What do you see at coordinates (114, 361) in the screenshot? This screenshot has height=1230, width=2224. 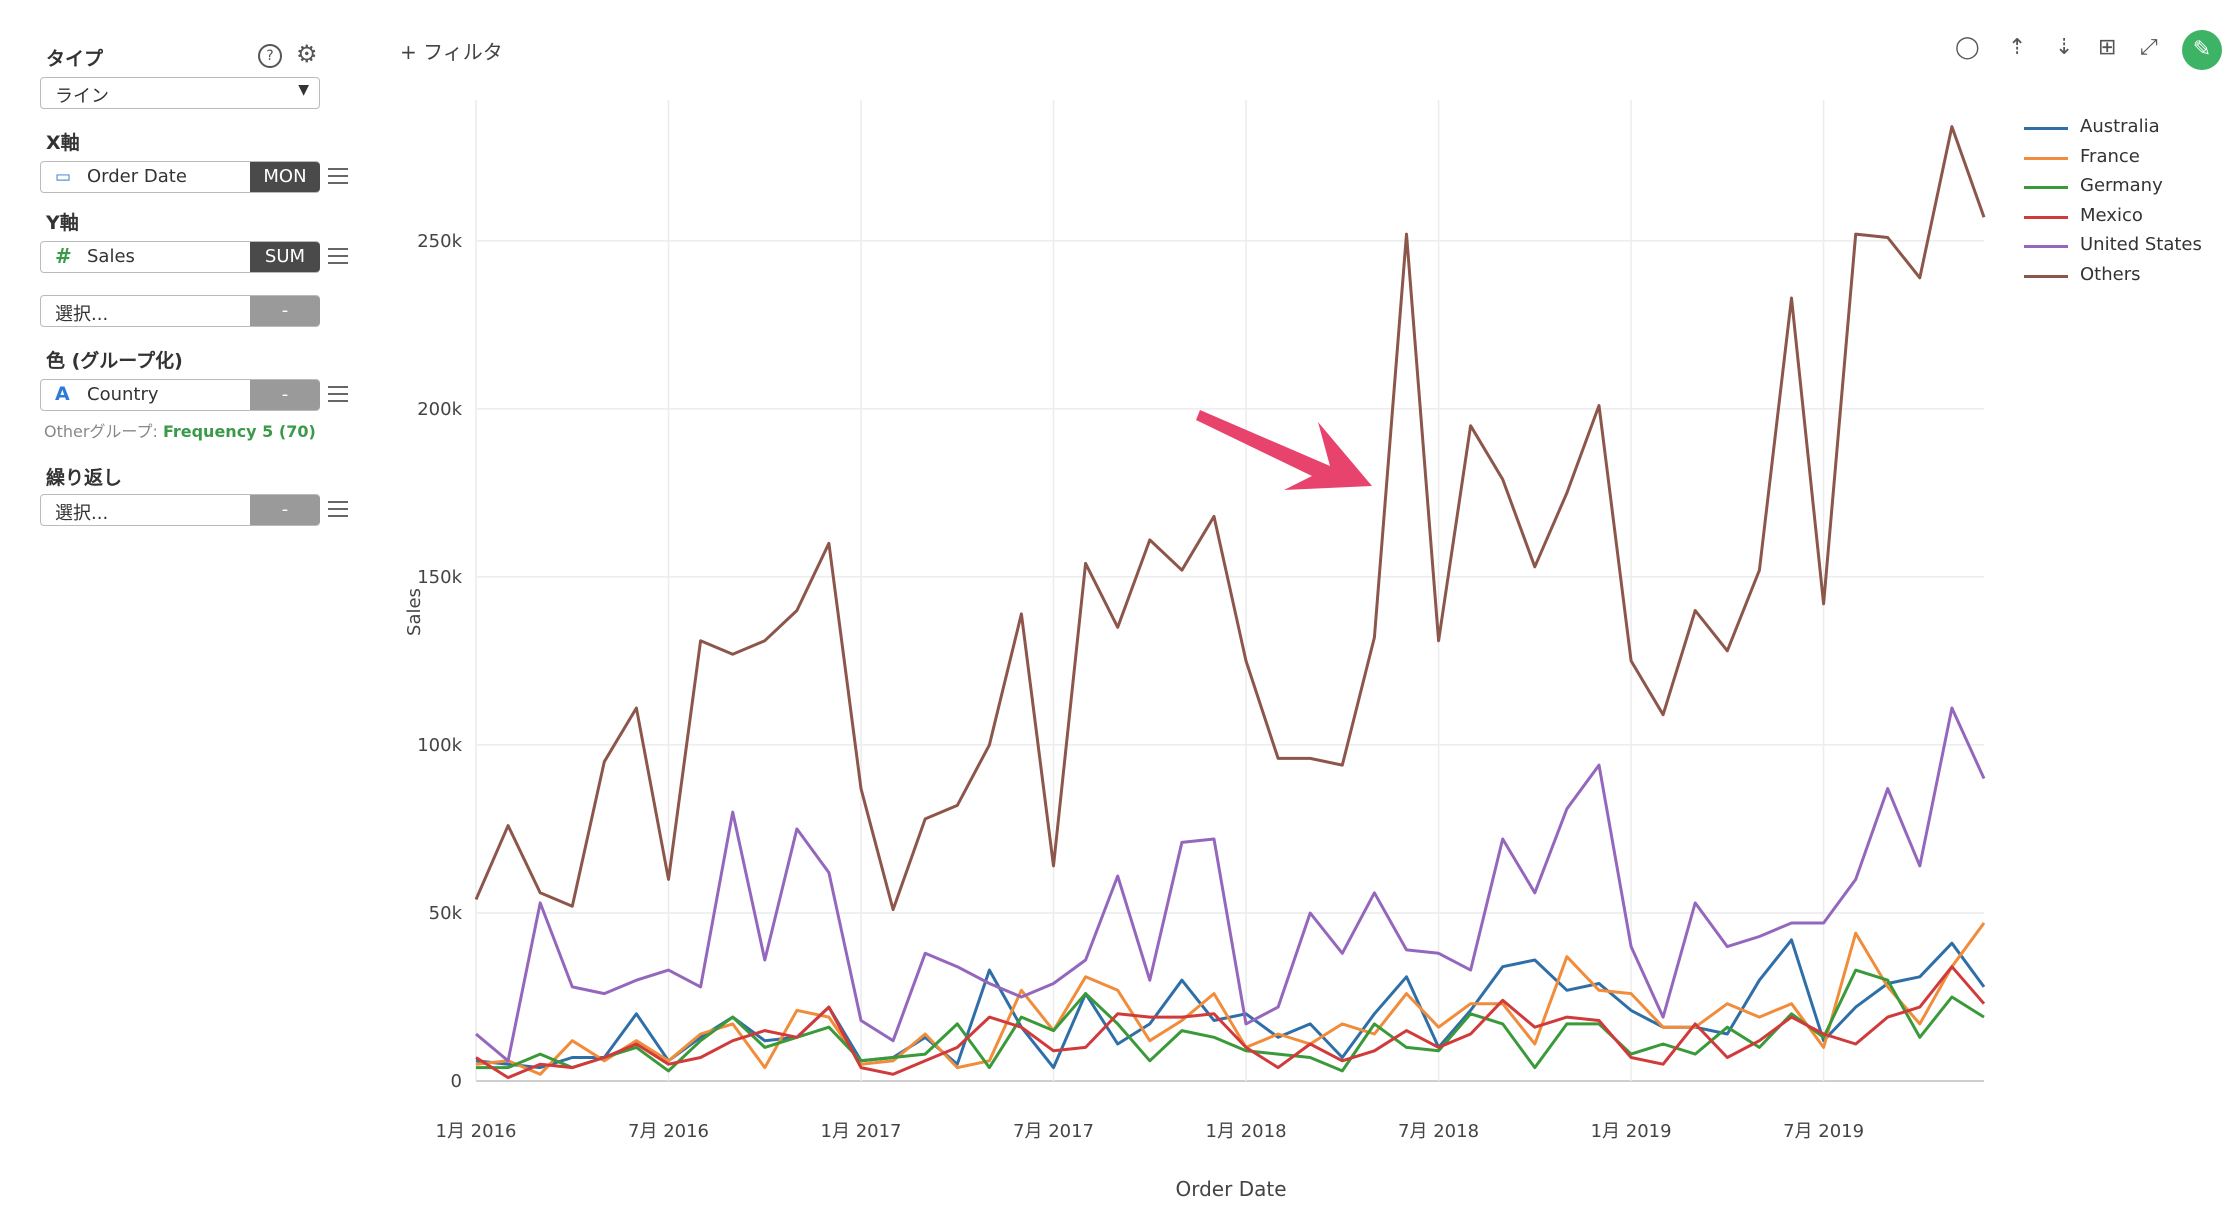 I see `color-group-label: 色 (グループ化)` at bounding box center [114, 361].